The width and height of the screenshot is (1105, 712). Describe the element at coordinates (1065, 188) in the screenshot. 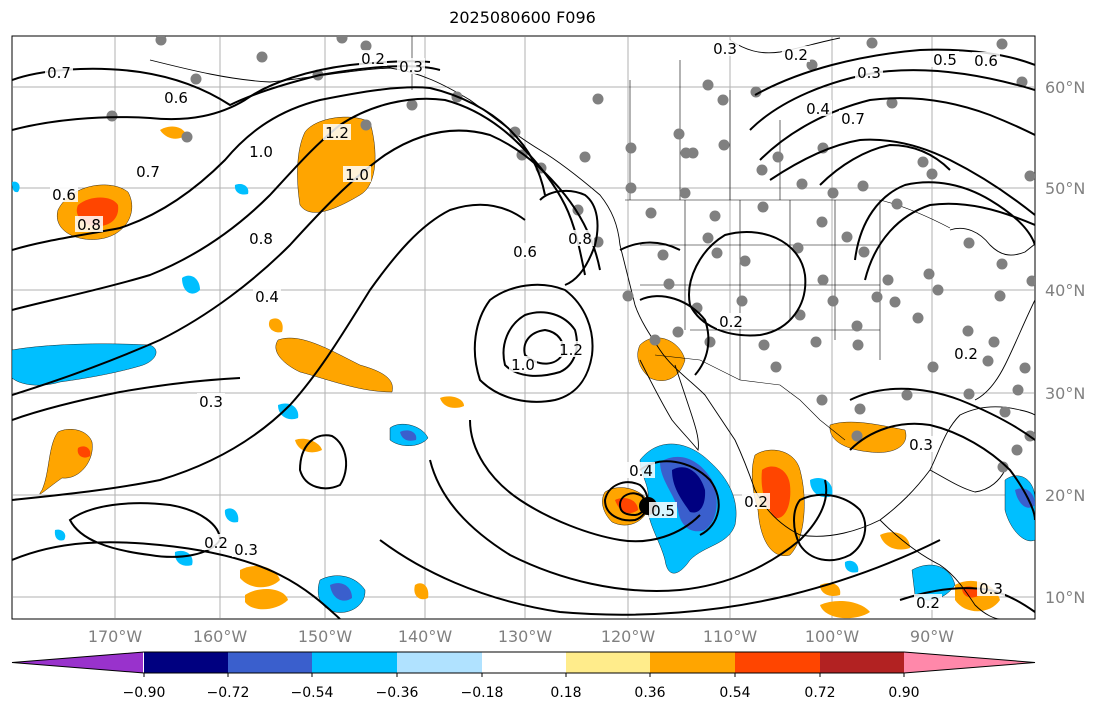

I see `lat-tick-label: 50°N` at that location.